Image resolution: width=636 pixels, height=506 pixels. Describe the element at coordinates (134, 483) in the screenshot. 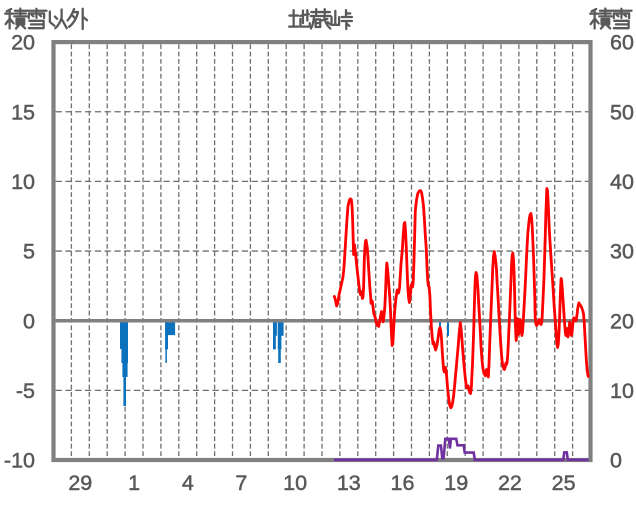

I see `svg-text: 1` at that location.